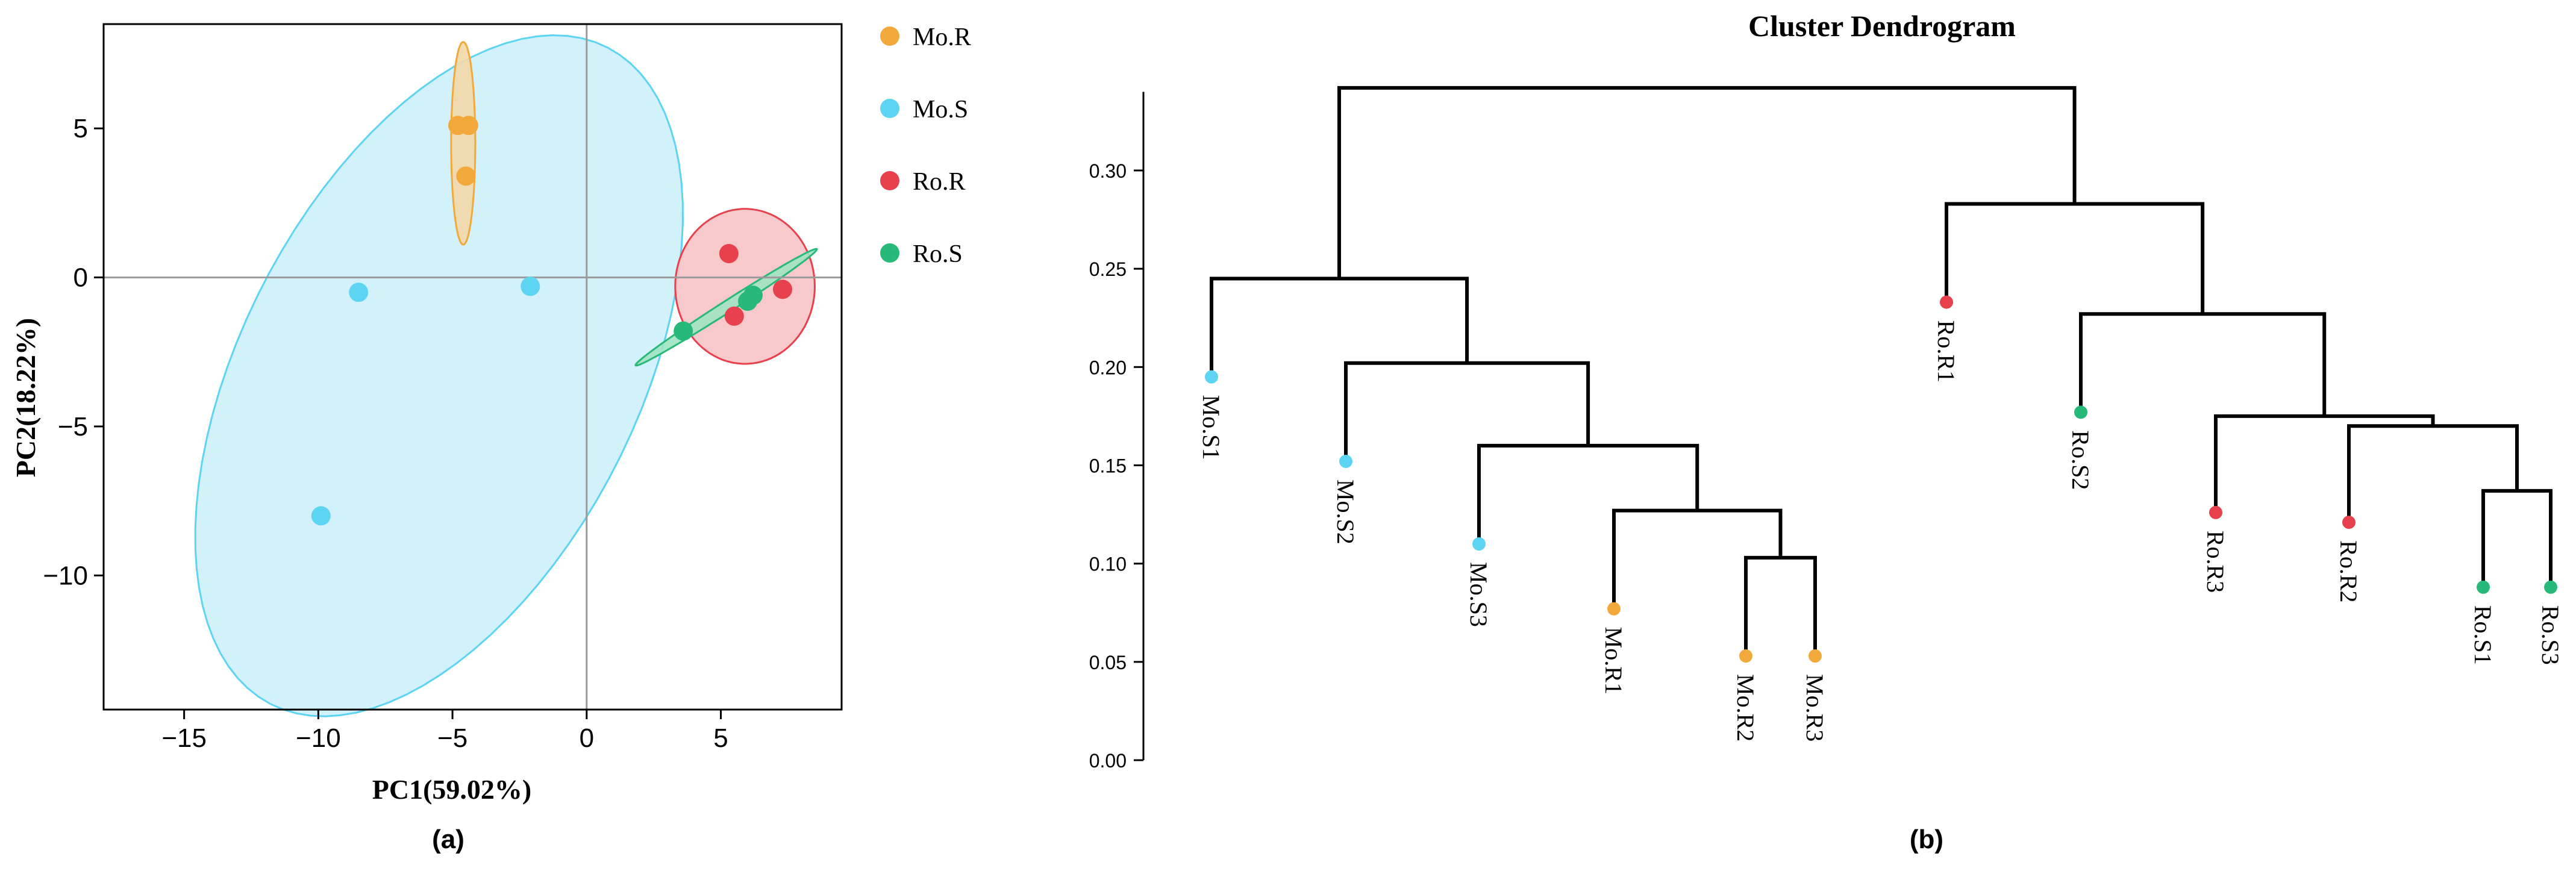 This screenshot has height=871, width=2576. I want to click on scatter-points, so click(551, 321).